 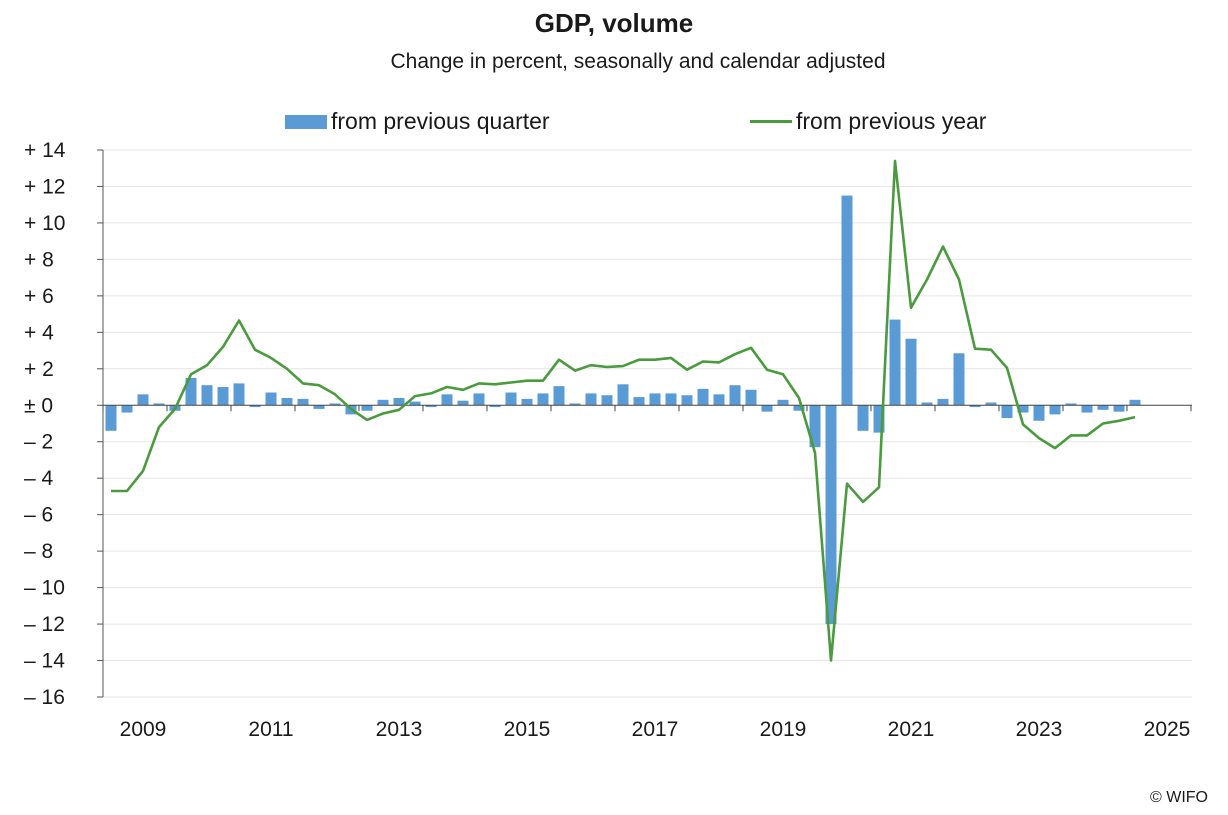 I want to click on legend-swatch-bar, so click(x=306, y=121).